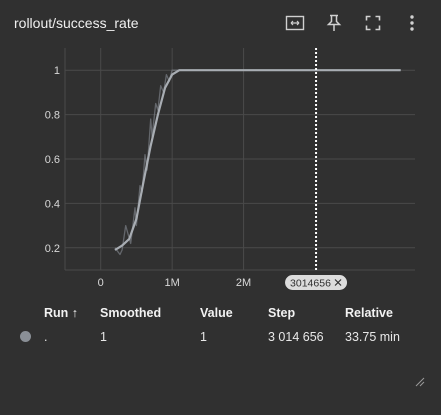 This screenshot has height=415, width=441. I want to click on y-tick-label: 0.4, so click(52, 204).